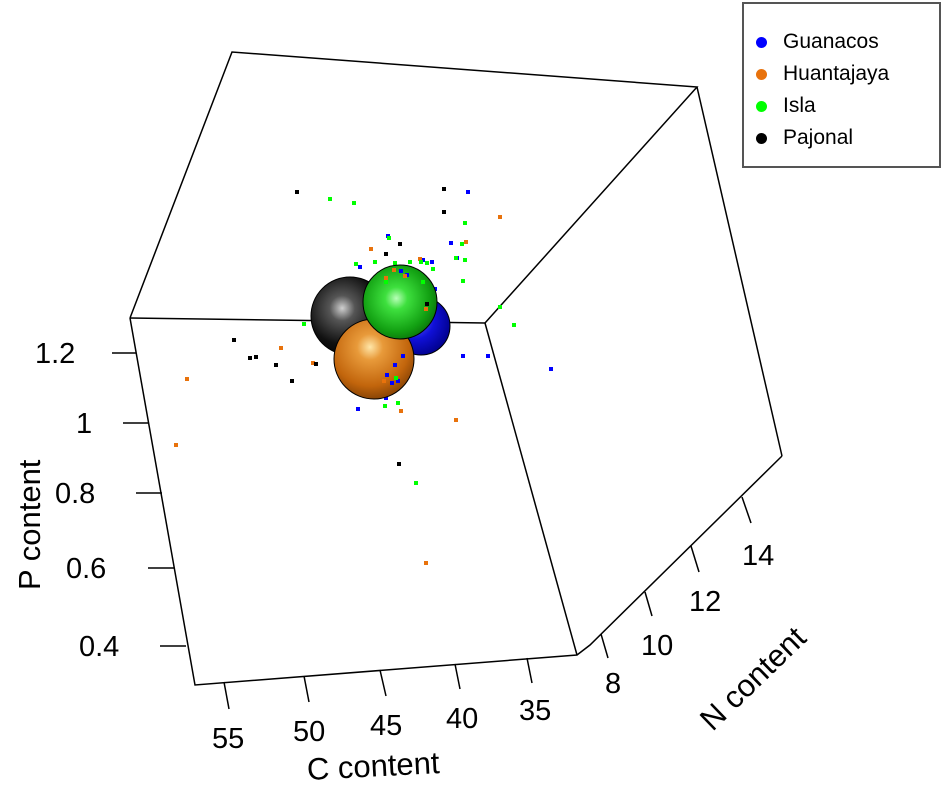  What do you see at coordinates (758, 556) in the screenshot?
I see `y-tick-label: 14` at bounding box center [758, 556].